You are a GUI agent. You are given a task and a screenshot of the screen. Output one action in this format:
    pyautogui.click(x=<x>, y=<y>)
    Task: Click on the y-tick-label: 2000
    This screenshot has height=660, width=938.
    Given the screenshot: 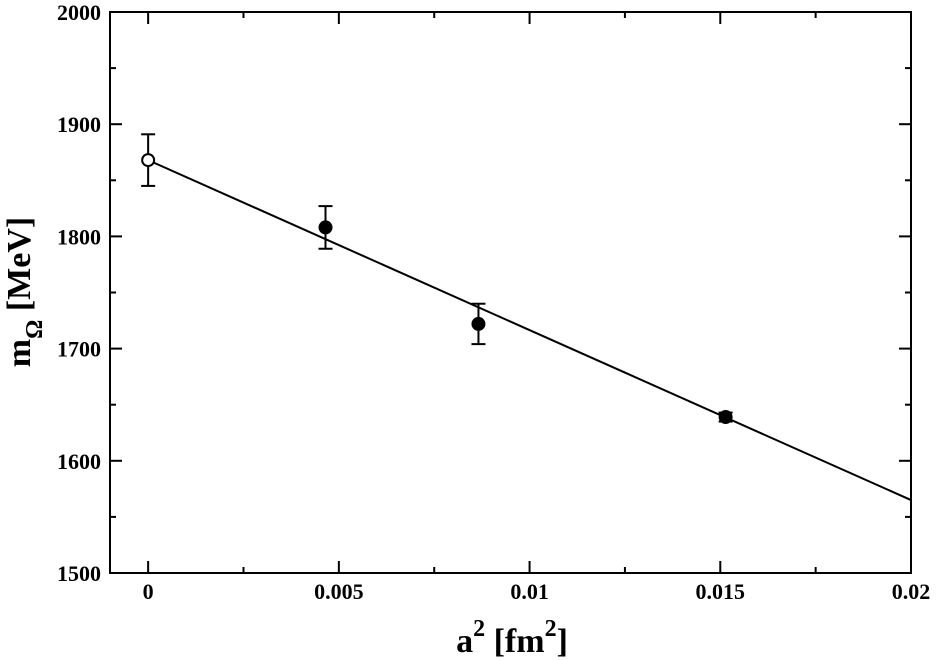 What is the action you would take?
    pyautogui.click(x=79, y=12)
    